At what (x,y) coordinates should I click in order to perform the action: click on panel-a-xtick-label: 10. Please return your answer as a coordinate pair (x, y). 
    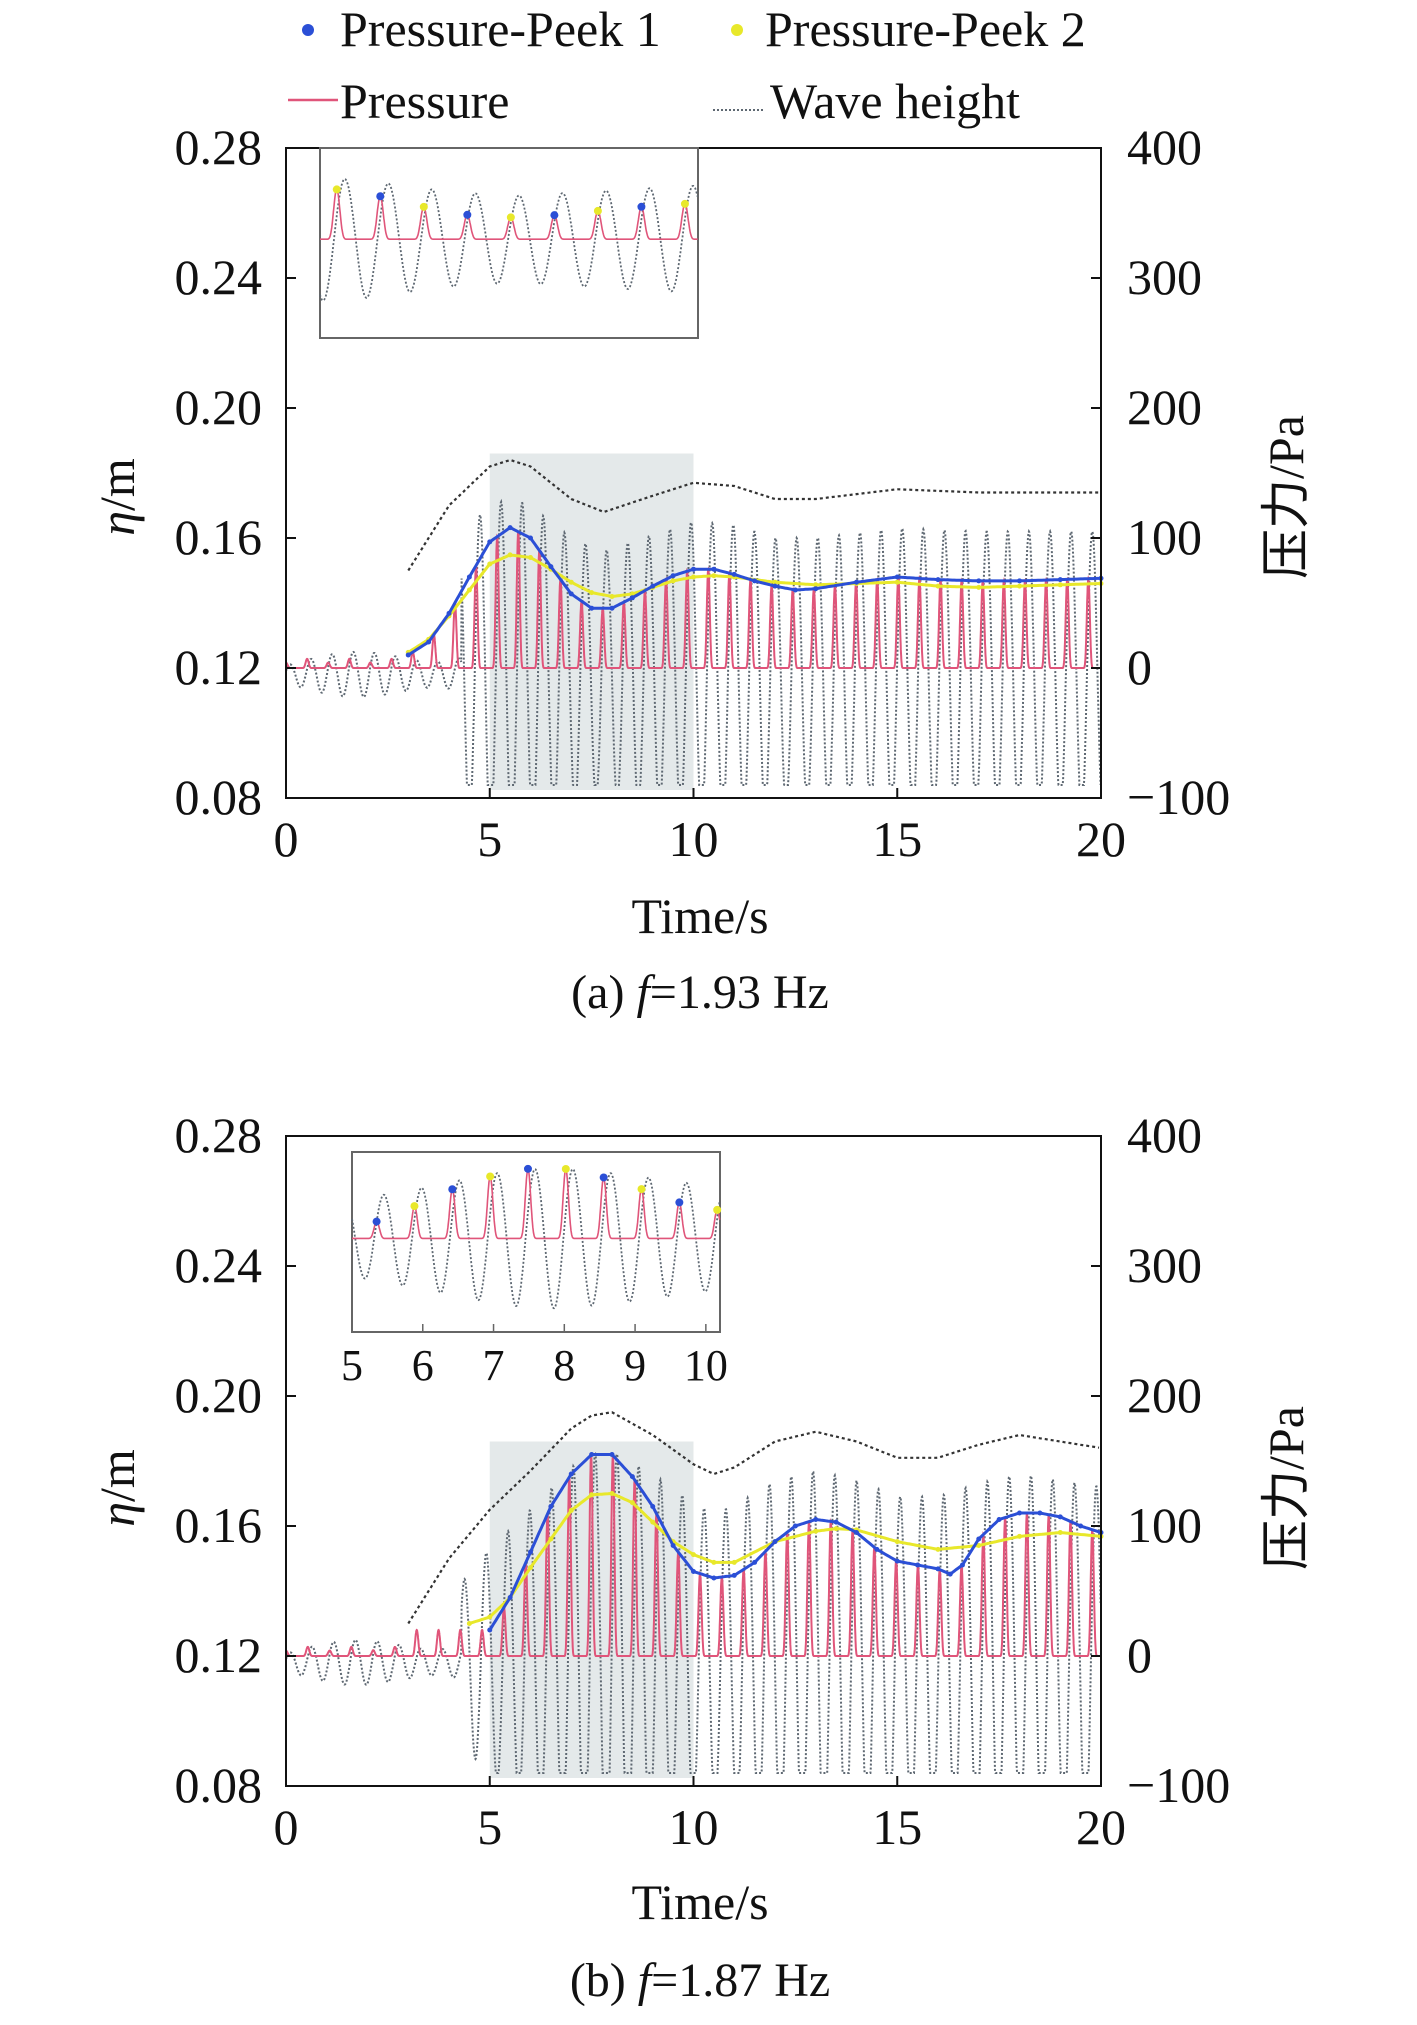
    Looking at the image, I should click on (694, 839).